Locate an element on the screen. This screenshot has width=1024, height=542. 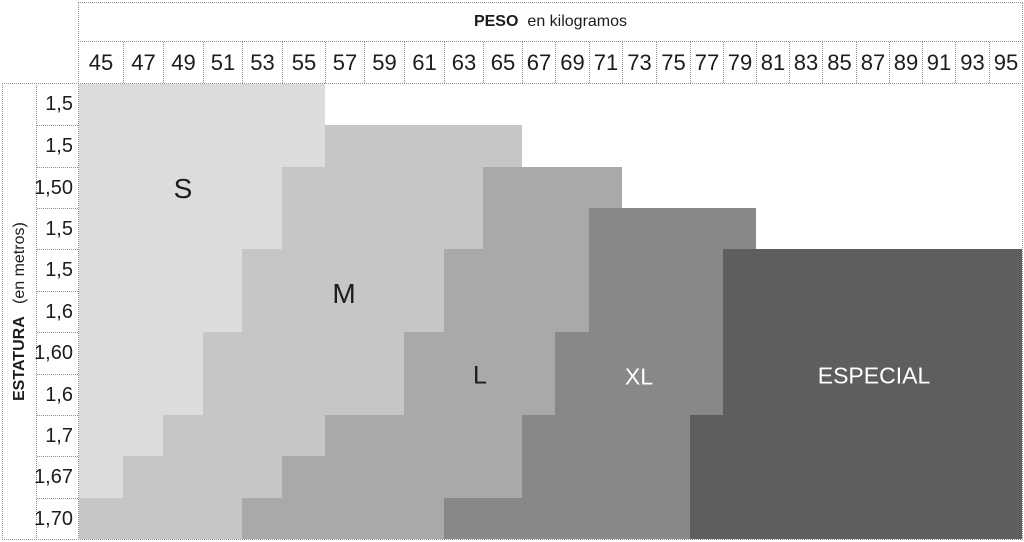
weight-header-cell-89: 89 is located at coordinates (905, 62).